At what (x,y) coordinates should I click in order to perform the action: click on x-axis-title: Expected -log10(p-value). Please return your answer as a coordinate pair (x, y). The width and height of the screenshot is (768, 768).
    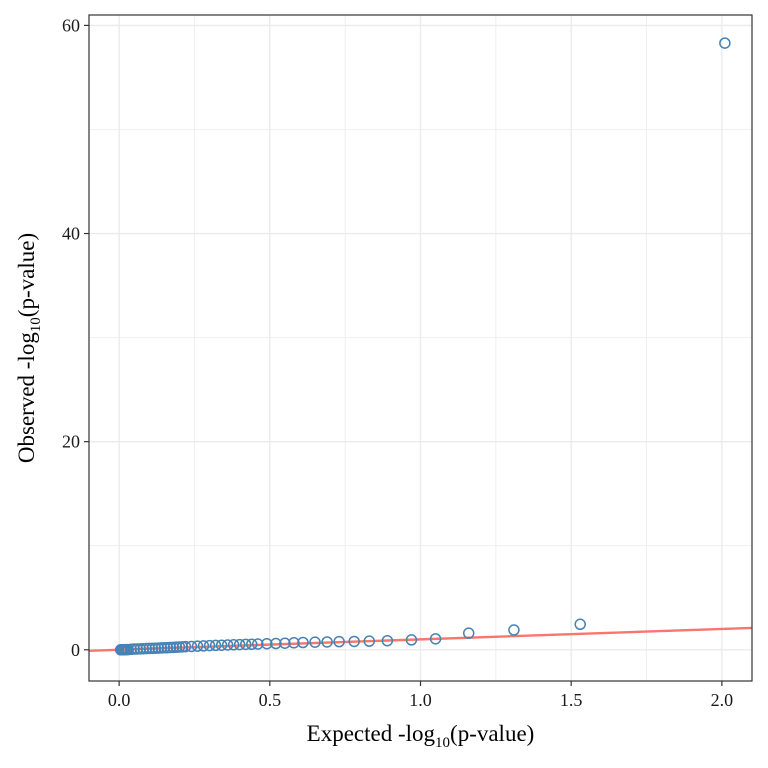
    Looking at the image, I should click on (421, 736).